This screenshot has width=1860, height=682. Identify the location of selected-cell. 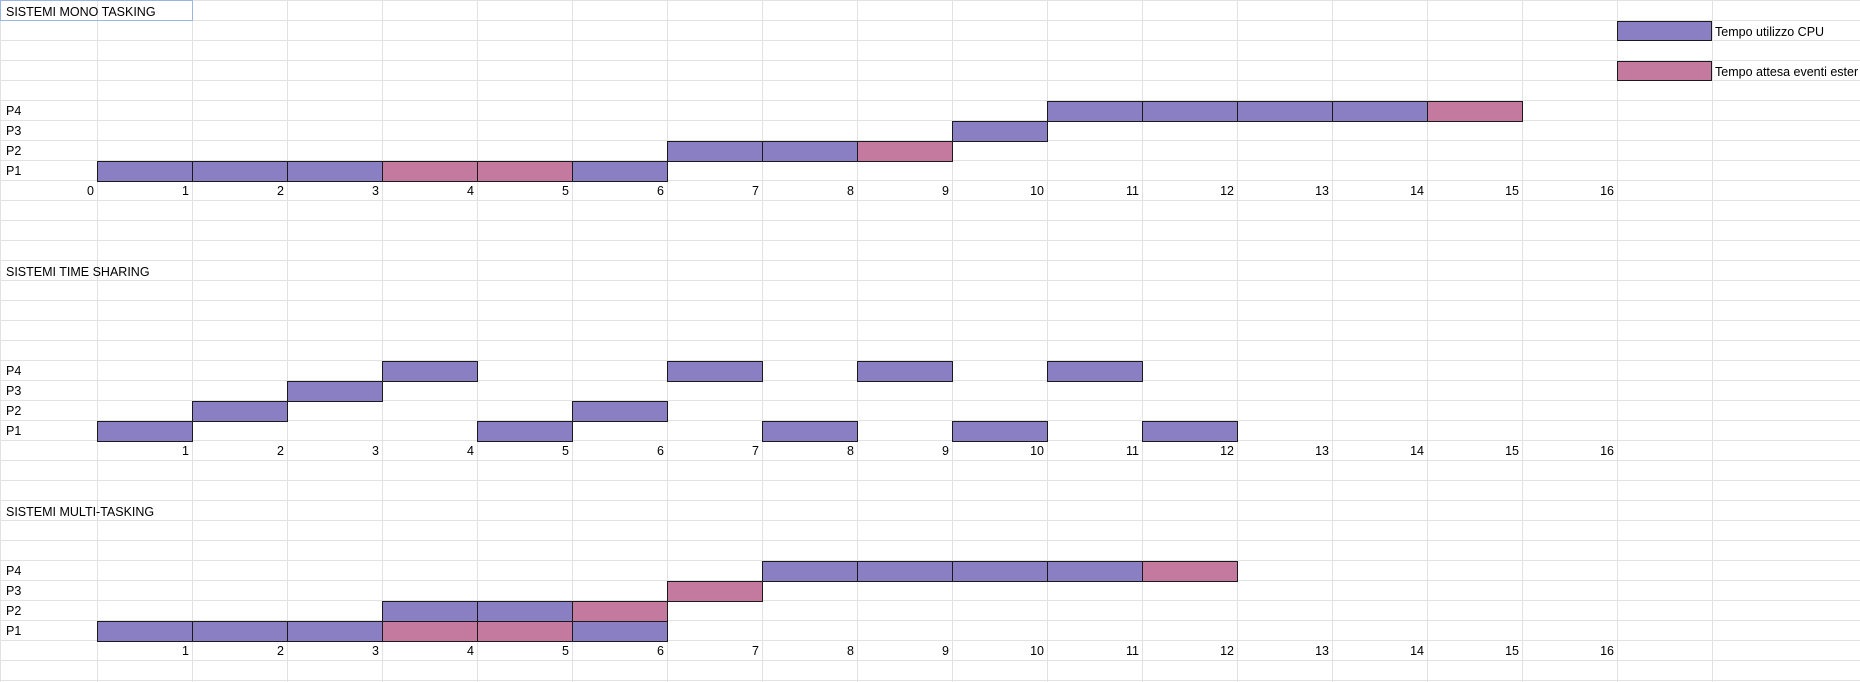
(96, 10).